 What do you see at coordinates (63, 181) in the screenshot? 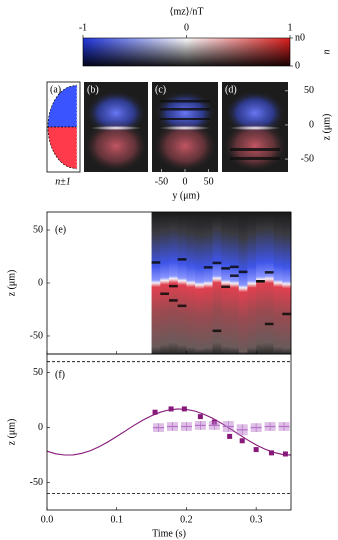
I see `axis-label: n±1` at bounding box center [63, 181].